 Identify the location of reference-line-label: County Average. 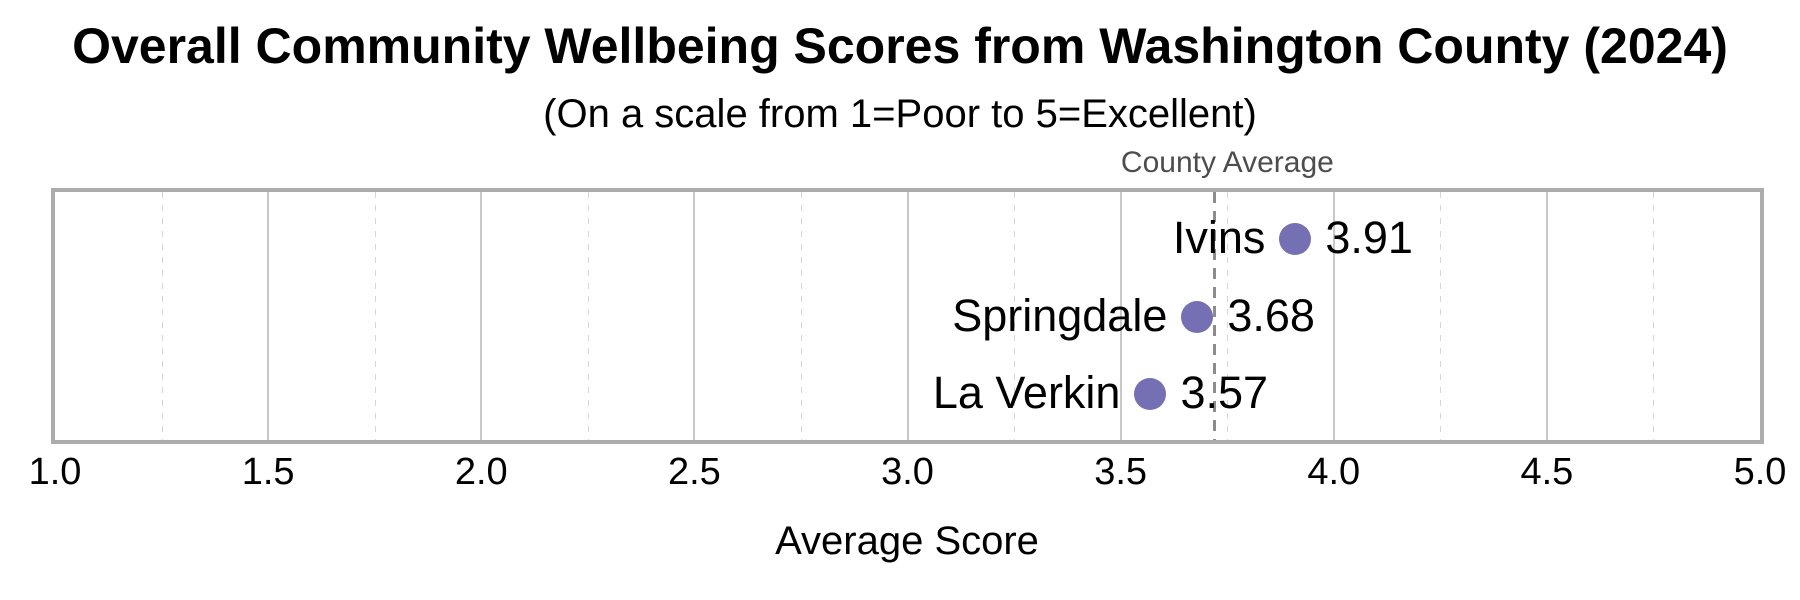
(1227, 162).